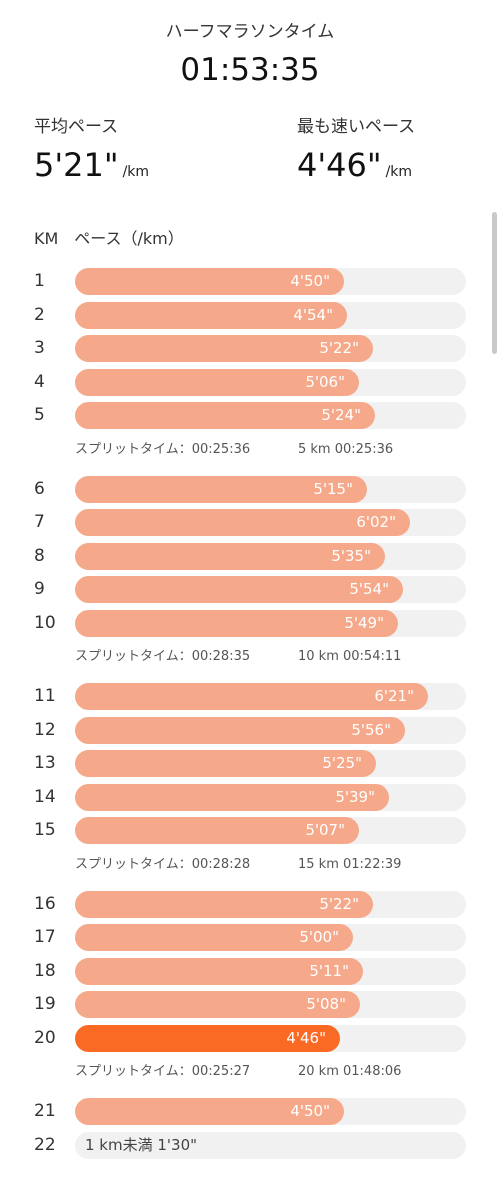  Describe the element at coordinates (45, 830) in the screenshot. I see `km-number: 15` at that location.